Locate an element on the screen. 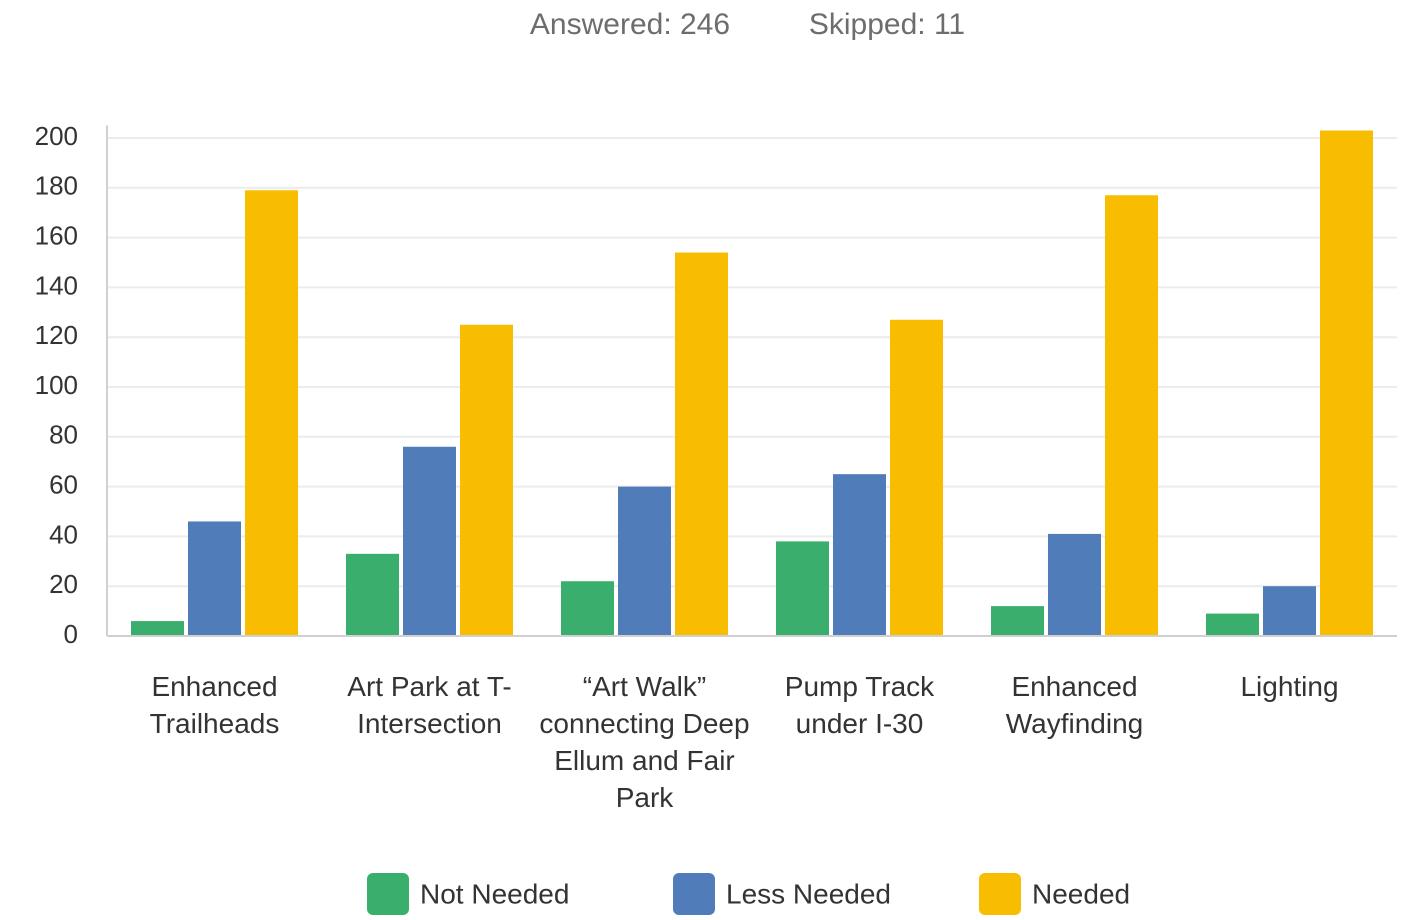 The height and width of the screenshot is (920, 1404). x-tick-label: Art Park at T-Intersection is located at coordinates (429, 705).